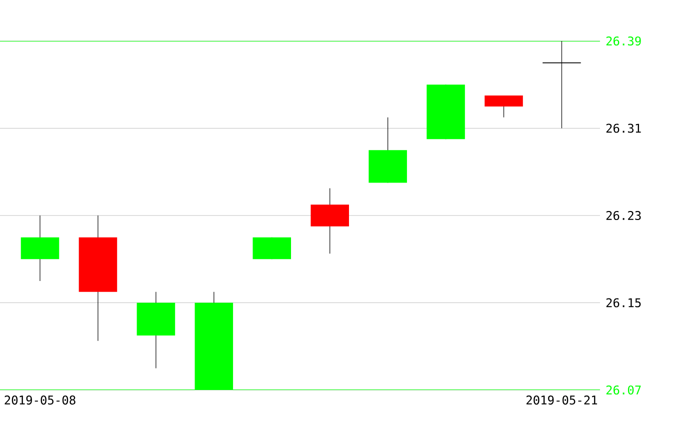 The width and height of the screenshot is (676, 431). Describe the element at coordinates (623, 390) in the screenshot. I see `y-tick-label: 26.07` at that location.